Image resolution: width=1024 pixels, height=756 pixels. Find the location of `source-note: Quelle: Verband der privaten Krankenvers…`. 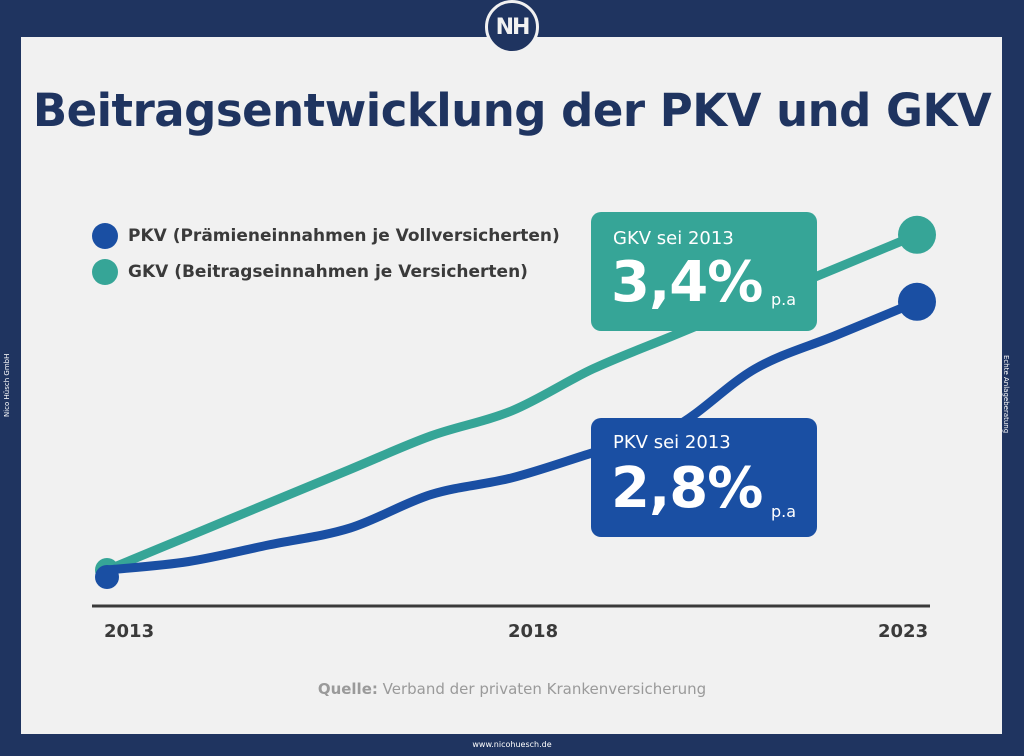

source-note: Quelle: Verband der privaten Krankenvers… is located at coordinates (512, 689).